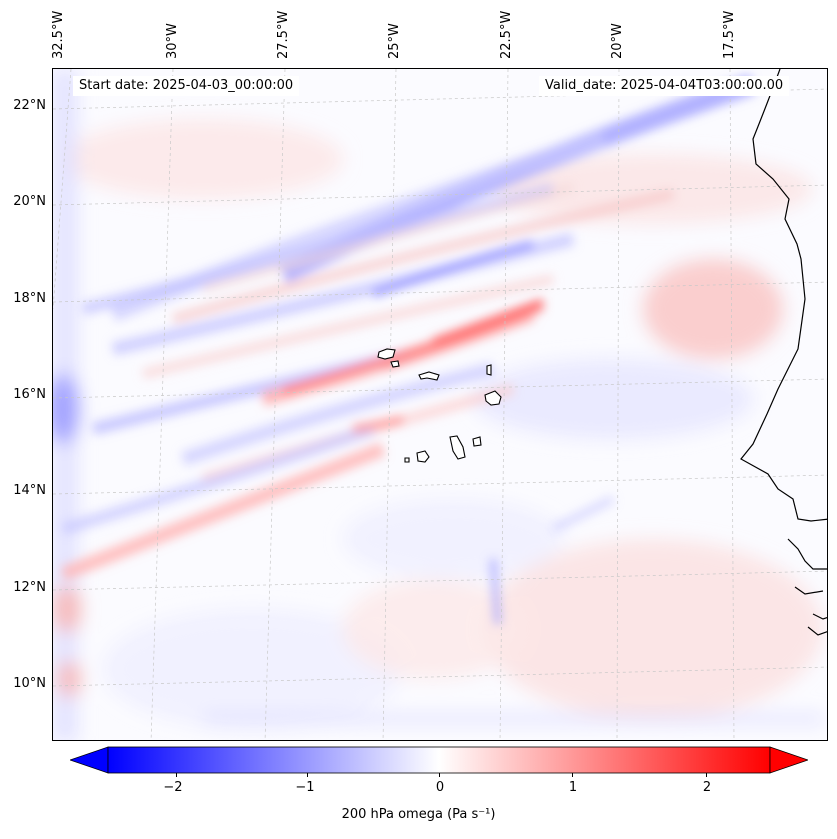  Describe the element at coordinates (186, 86) in the screenshot. I see `start-date-label: Start date: 2025-04-03_00:00:00` at that location.